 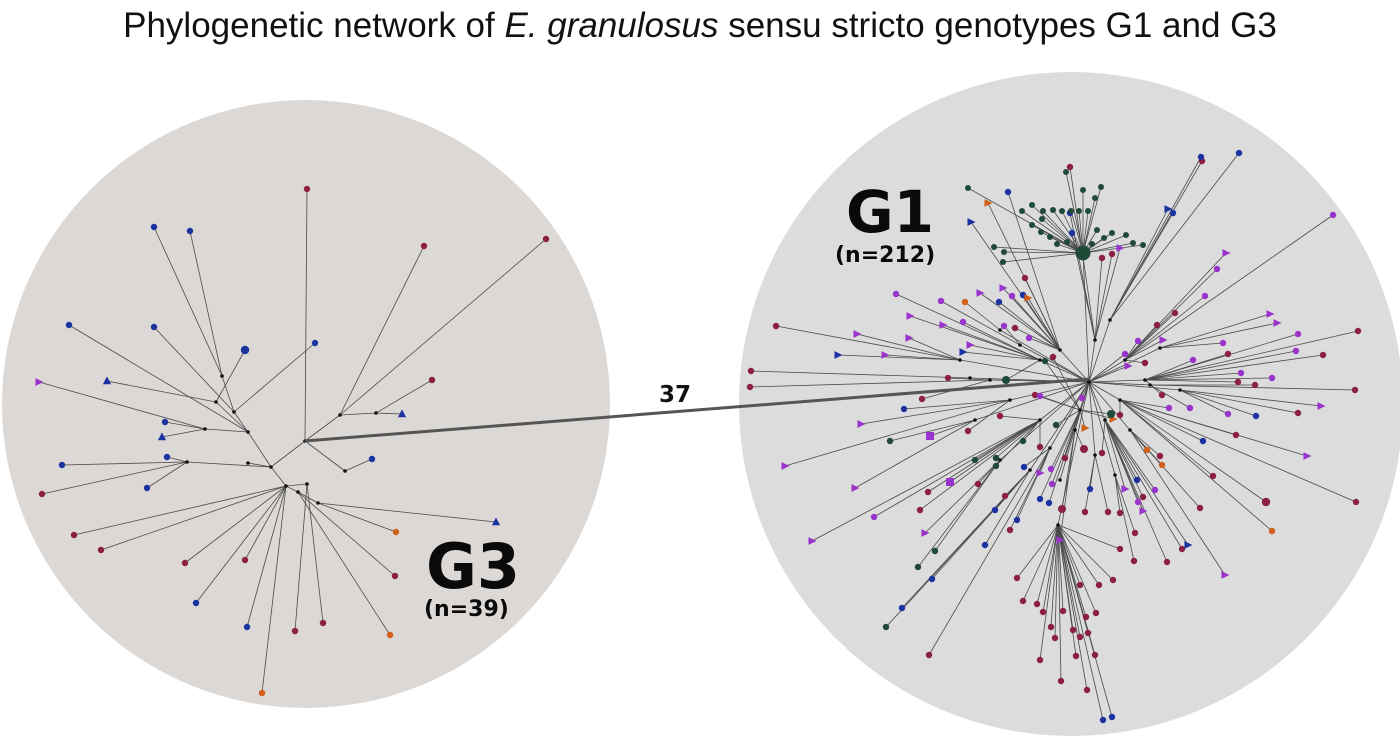 What do you see at coordinates (971, 222) in the screenshot?
I see `haplotype-blue-triangle` at bounding box center [971, 222].